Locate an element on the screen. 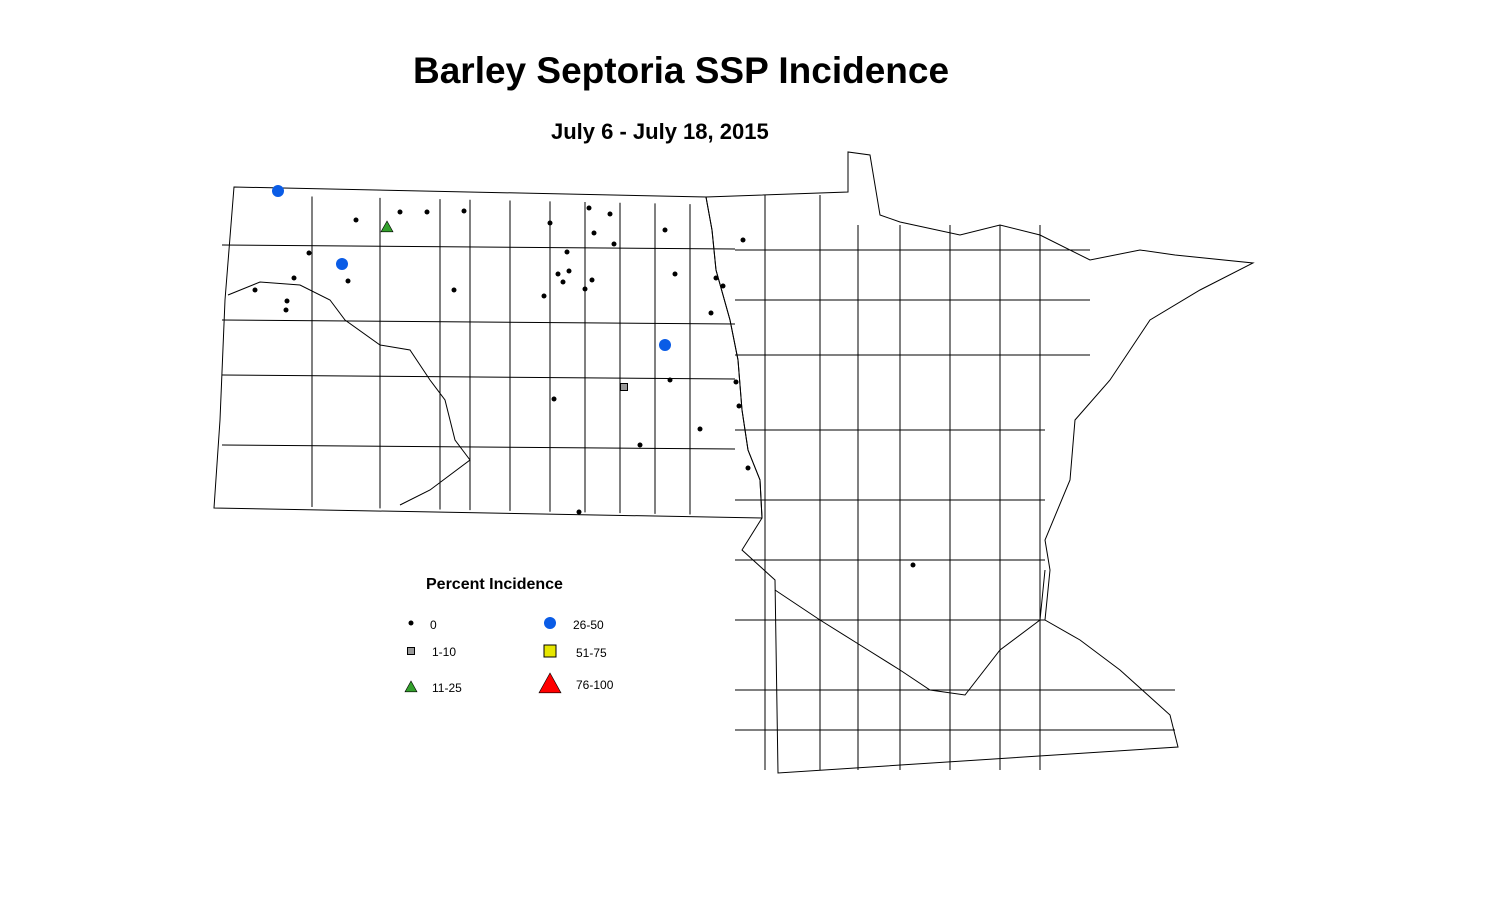  legend-label: 1-10 is located at coordinates (444, 652).